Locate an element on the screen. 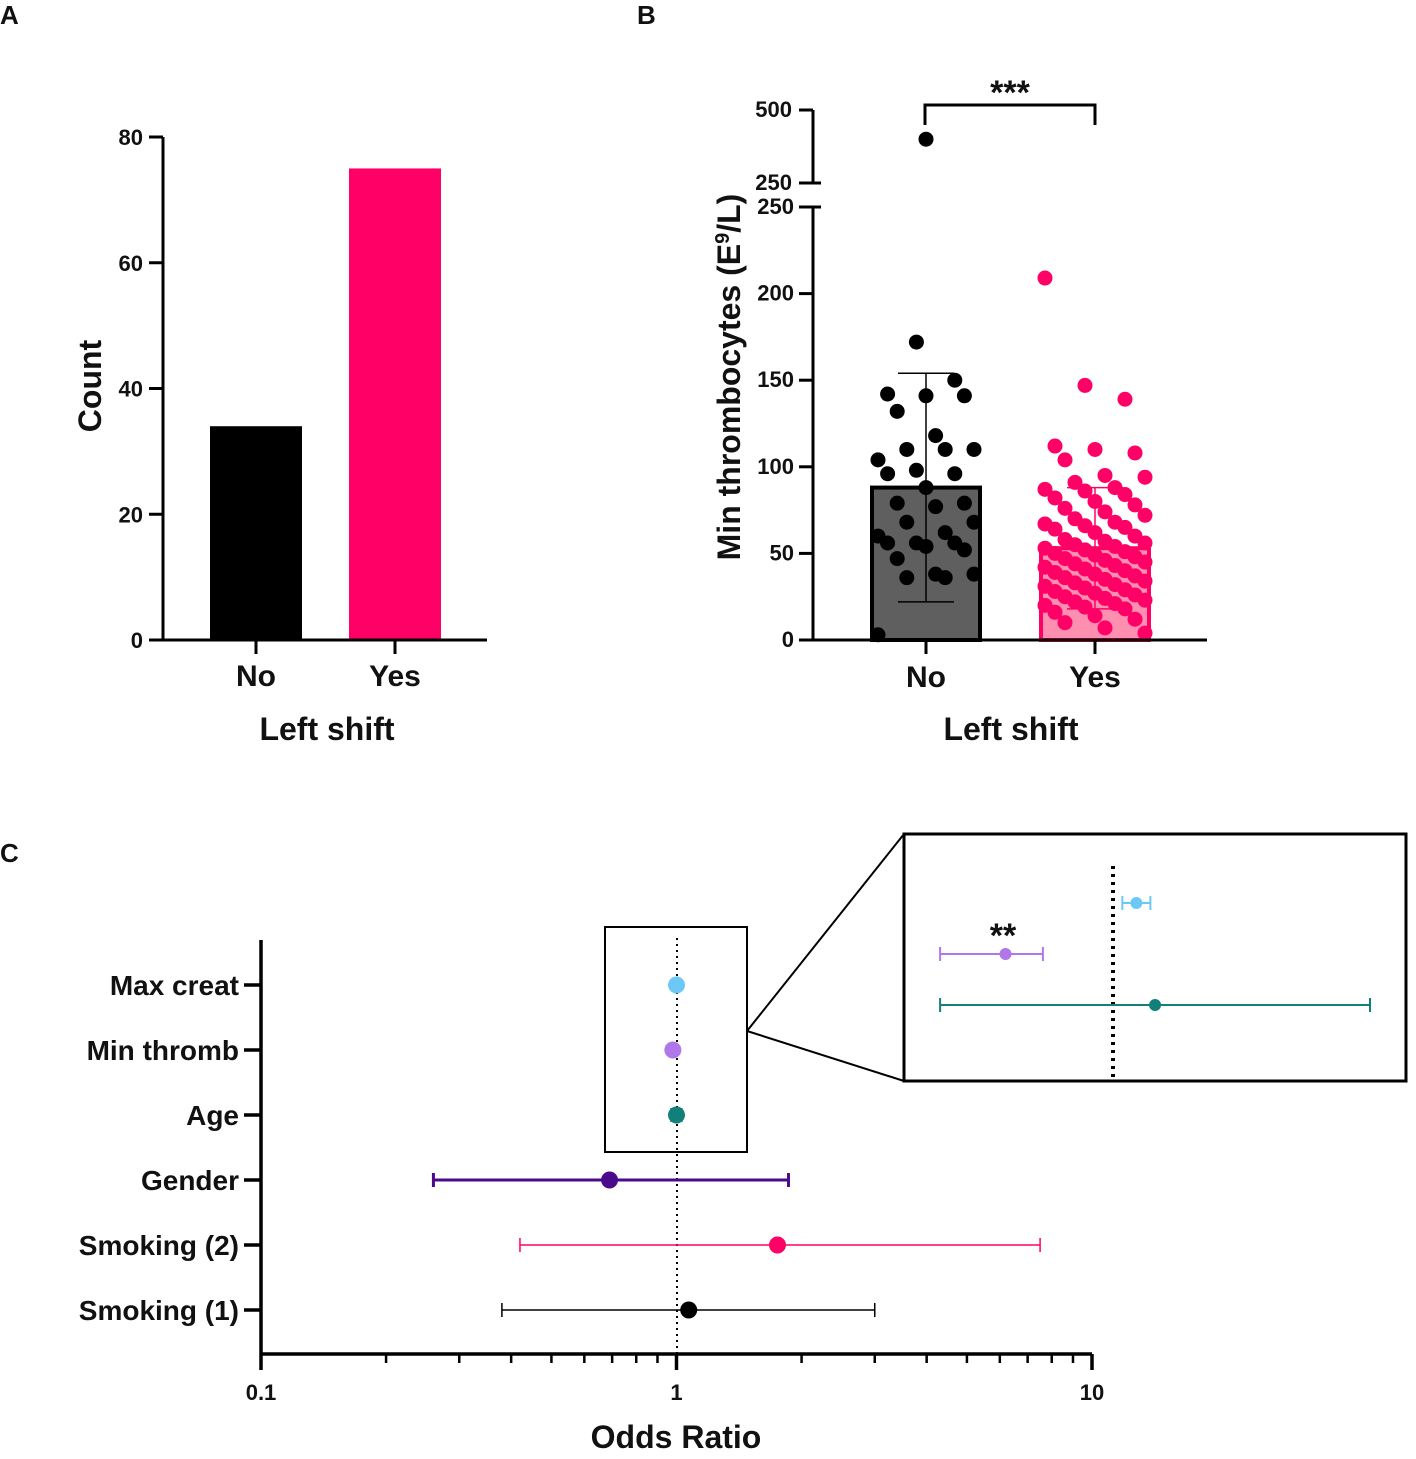 The image size is (1416, 1459). panel-a-bar-chart: 0 20 40 60 80 No Yes Left shift Count is located at coordinates (279, 436).